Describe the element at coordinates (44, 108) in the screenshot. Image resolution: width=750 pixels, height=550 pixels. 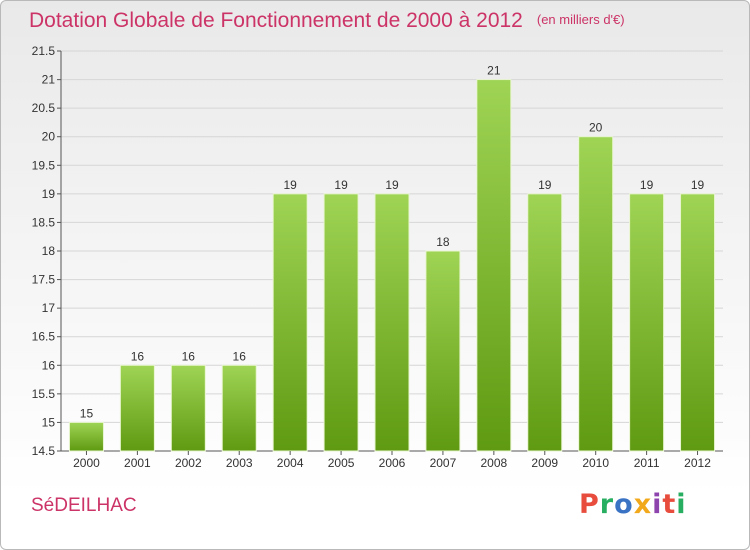
I see `y-tick-label: 20.5` at that location.